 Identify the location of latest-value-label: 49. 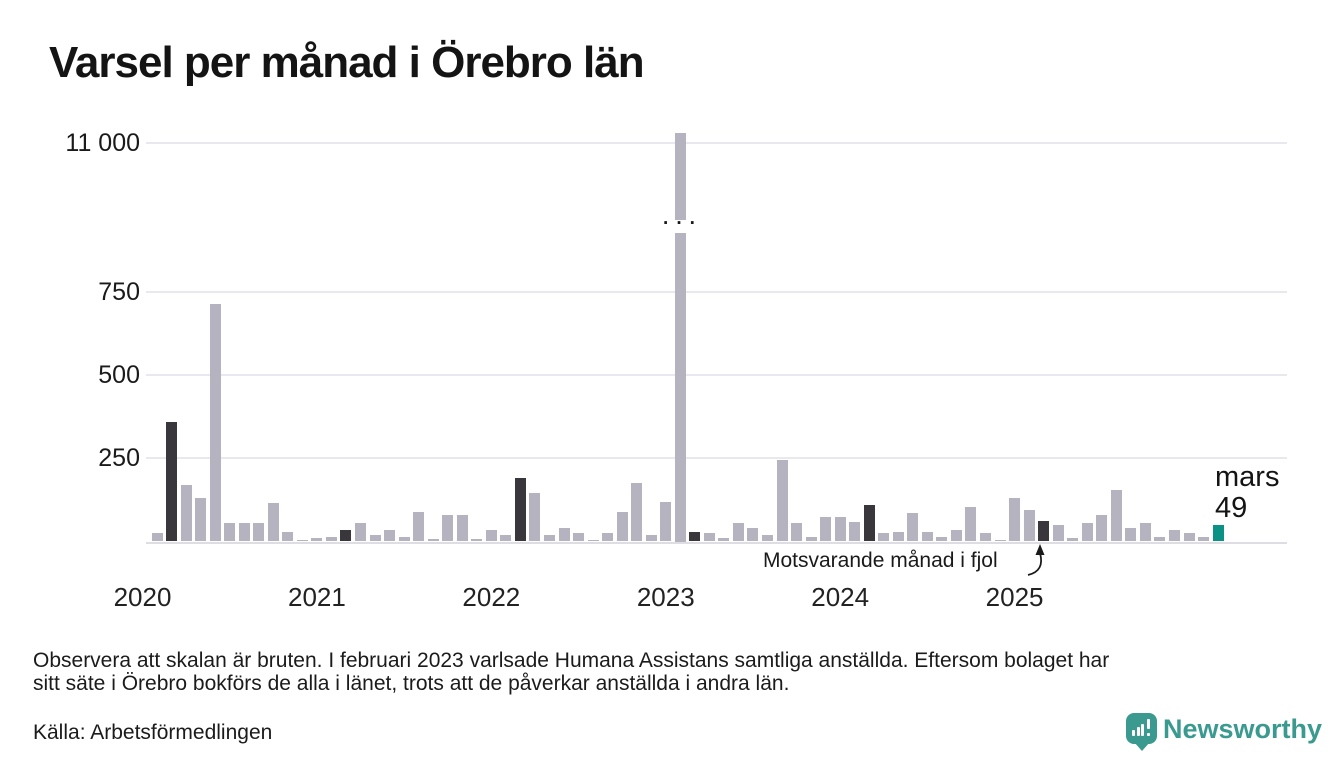
(1231, 508).